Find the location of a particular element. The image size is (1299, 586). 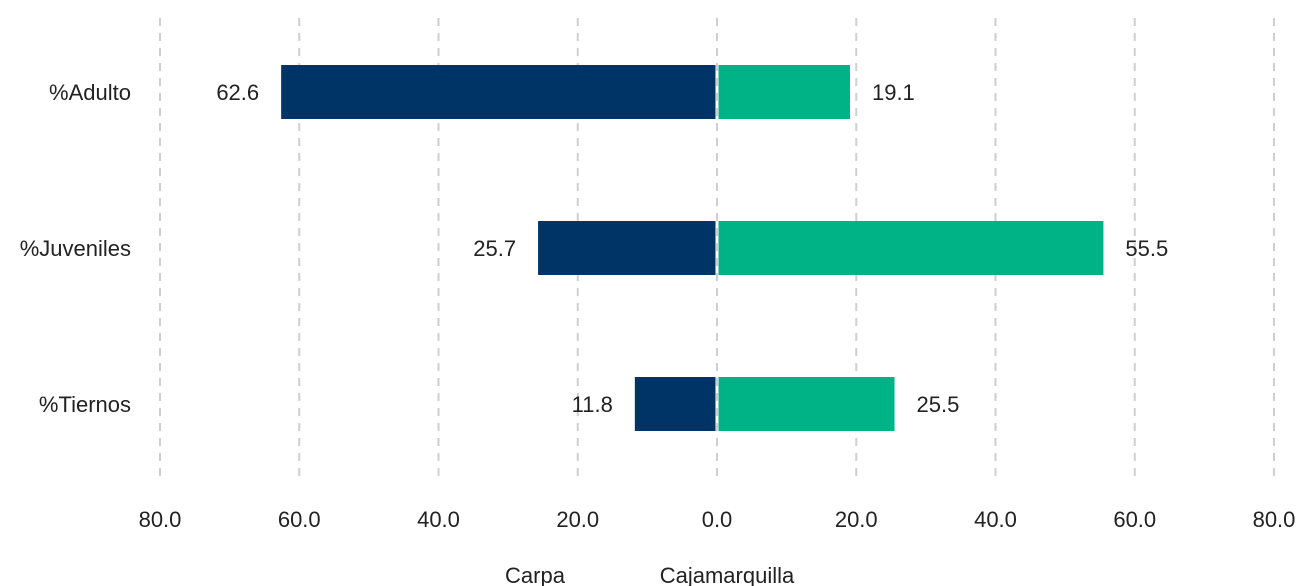

value-label-carpa-adulto: 62.6 is located at coordinates (237, 92).